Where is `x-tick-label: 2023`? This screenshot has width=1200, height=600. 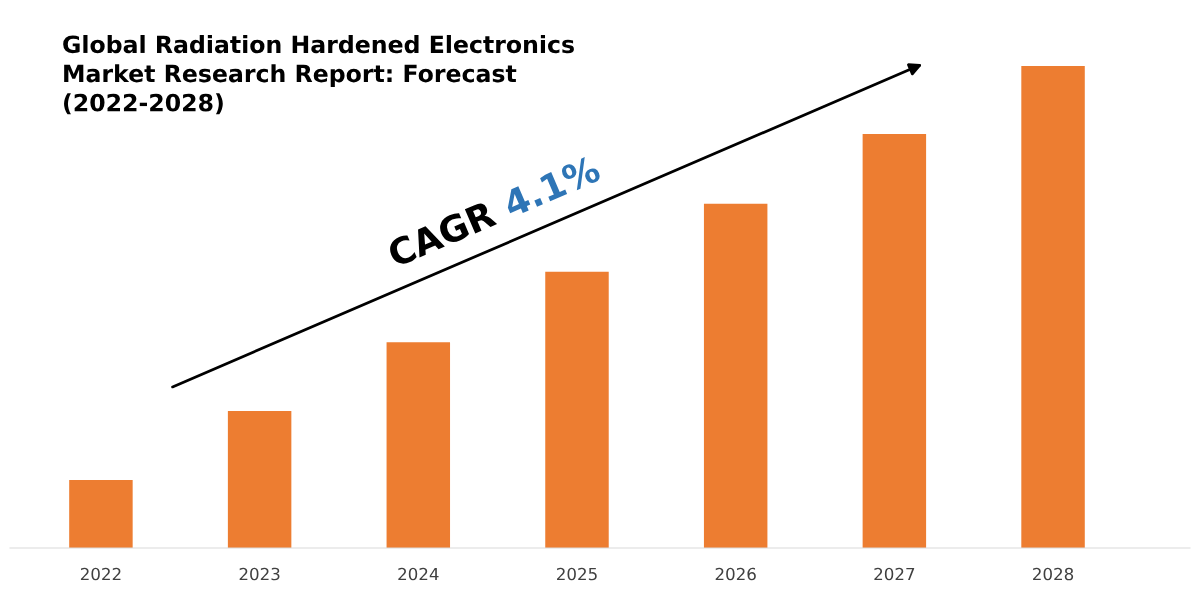 x-tick-label: 2023 is located at coordinates (259, 574).